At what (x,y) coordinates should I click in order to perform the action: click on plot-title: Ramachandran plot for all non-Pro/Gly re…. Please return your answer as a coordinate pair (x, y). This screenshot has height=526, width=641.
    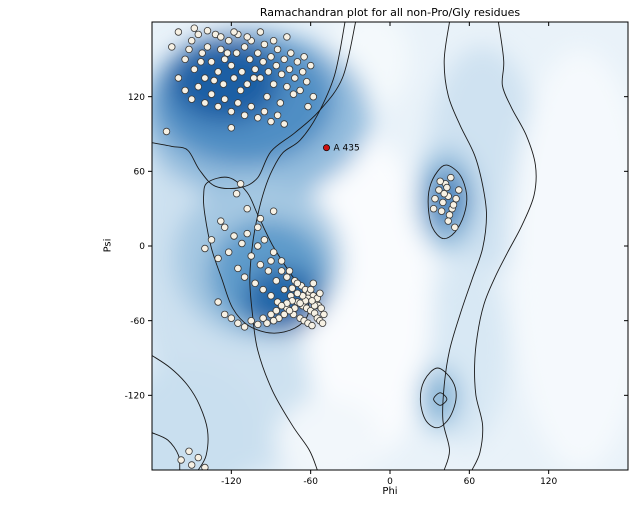
    Looking at the image, I should click on (390, 12).